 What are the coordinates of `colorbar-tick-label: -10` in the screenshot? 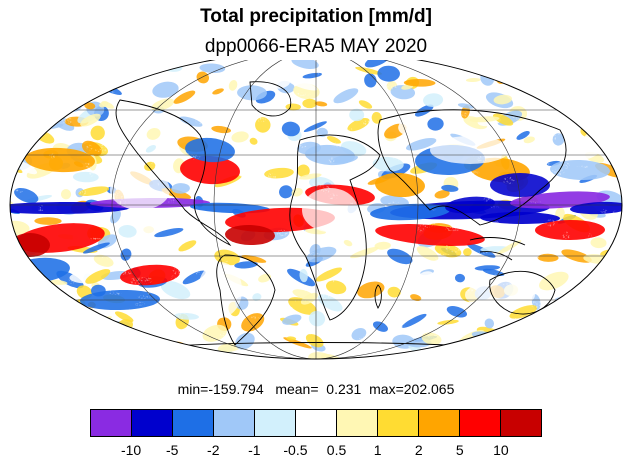 It's located at (131, 450).